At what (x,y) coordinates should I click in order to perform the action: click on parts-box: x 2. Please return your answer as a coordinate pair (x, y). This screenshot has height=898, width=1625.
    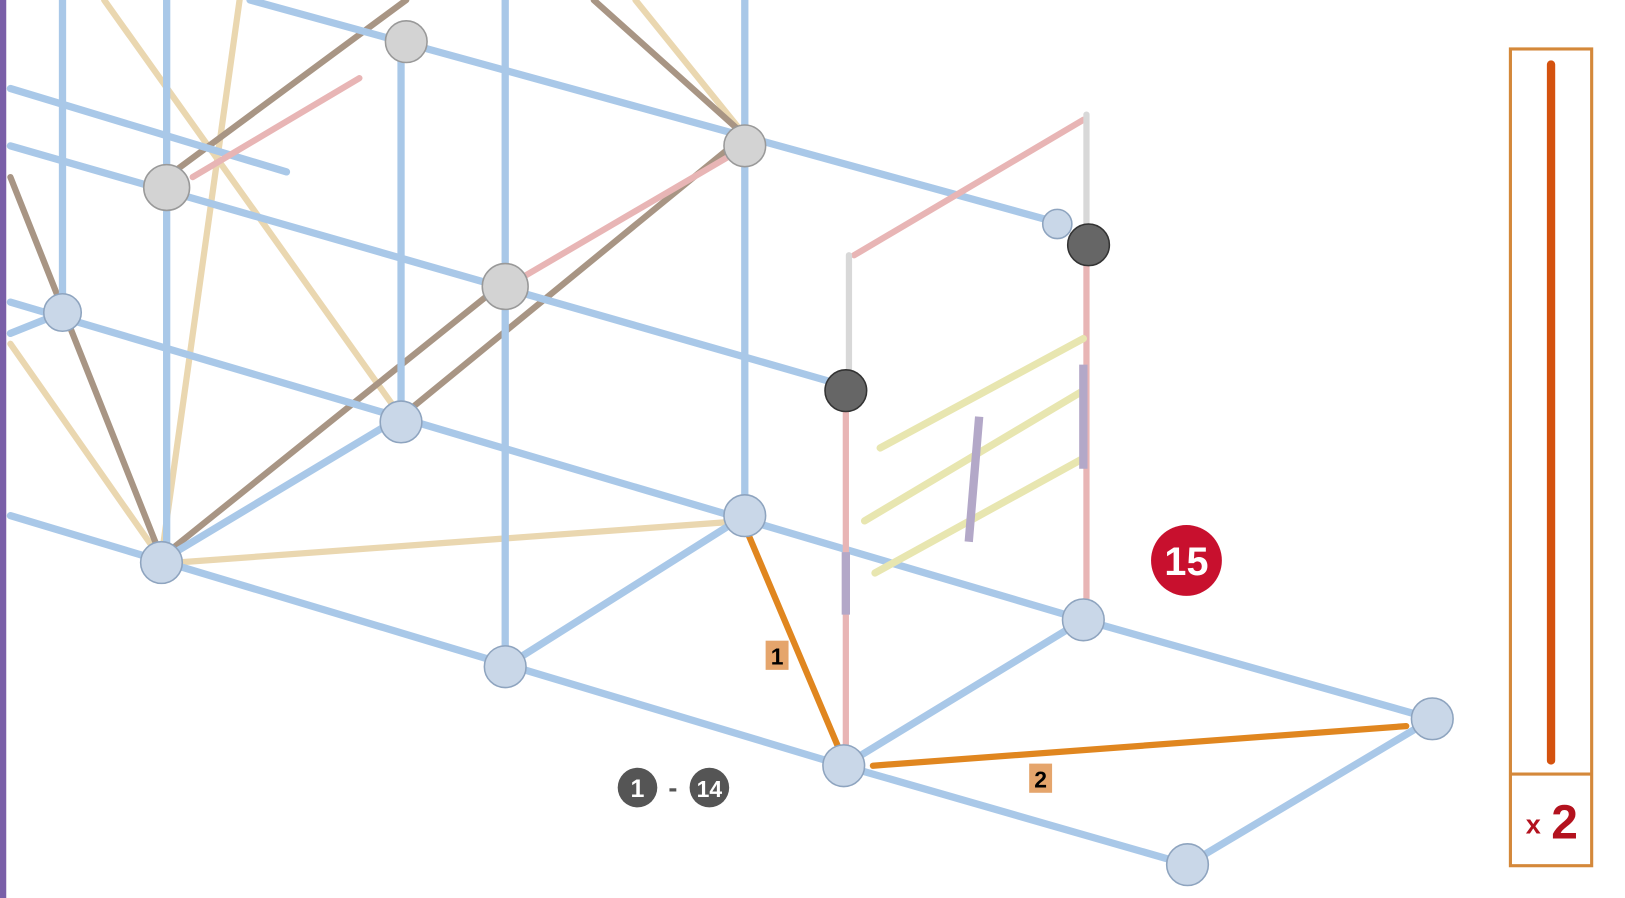
    Looking at the image, I should click on (1551, 457).